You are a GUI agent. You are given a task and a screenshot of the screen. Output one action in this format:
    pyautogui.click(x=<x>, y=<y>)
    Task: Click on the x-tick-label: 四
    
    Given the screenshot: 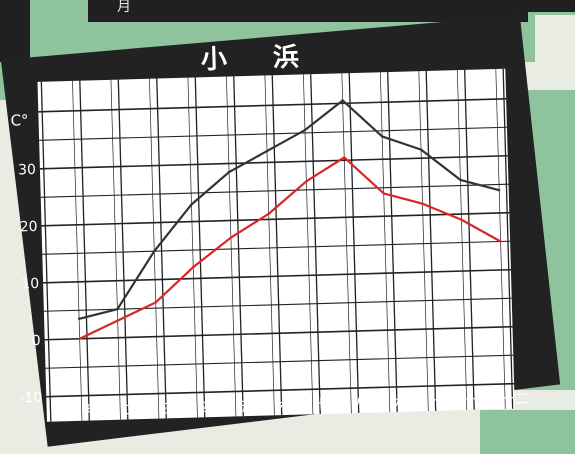 What is the action you would take?
    pyautogui.click(x=207, y=408)
    